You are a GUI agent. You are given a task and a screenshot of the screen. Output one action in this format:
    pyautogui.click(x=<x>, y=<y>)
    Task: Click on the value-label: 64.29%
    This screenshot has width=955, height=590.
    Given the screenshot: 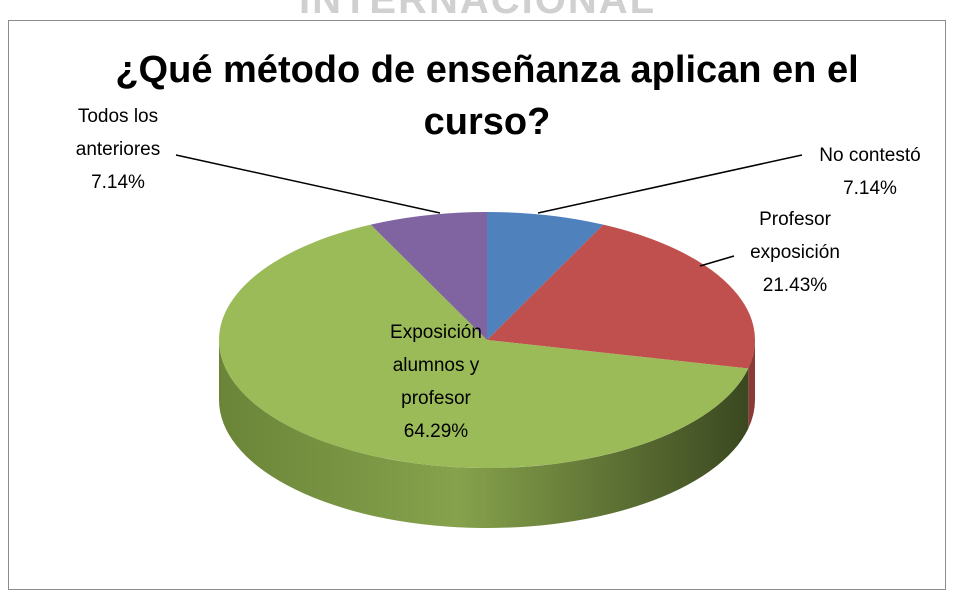 What is the action you would take?
    pyautogui.click(x=436, y=431)
    